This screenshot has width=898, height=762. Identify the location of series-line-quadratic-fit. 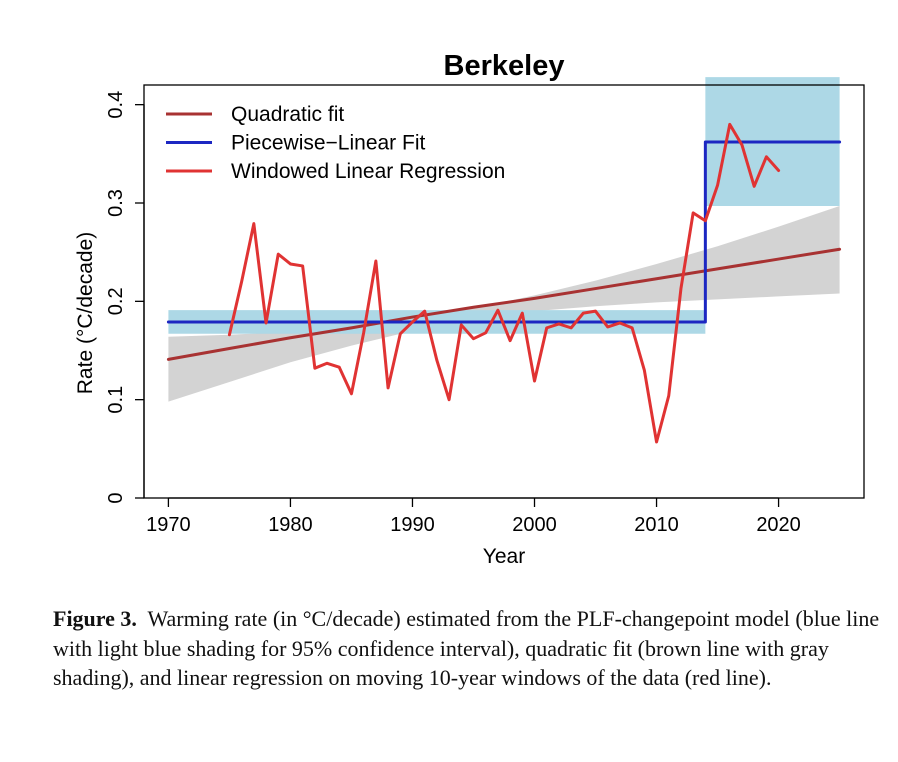
(504, 304).